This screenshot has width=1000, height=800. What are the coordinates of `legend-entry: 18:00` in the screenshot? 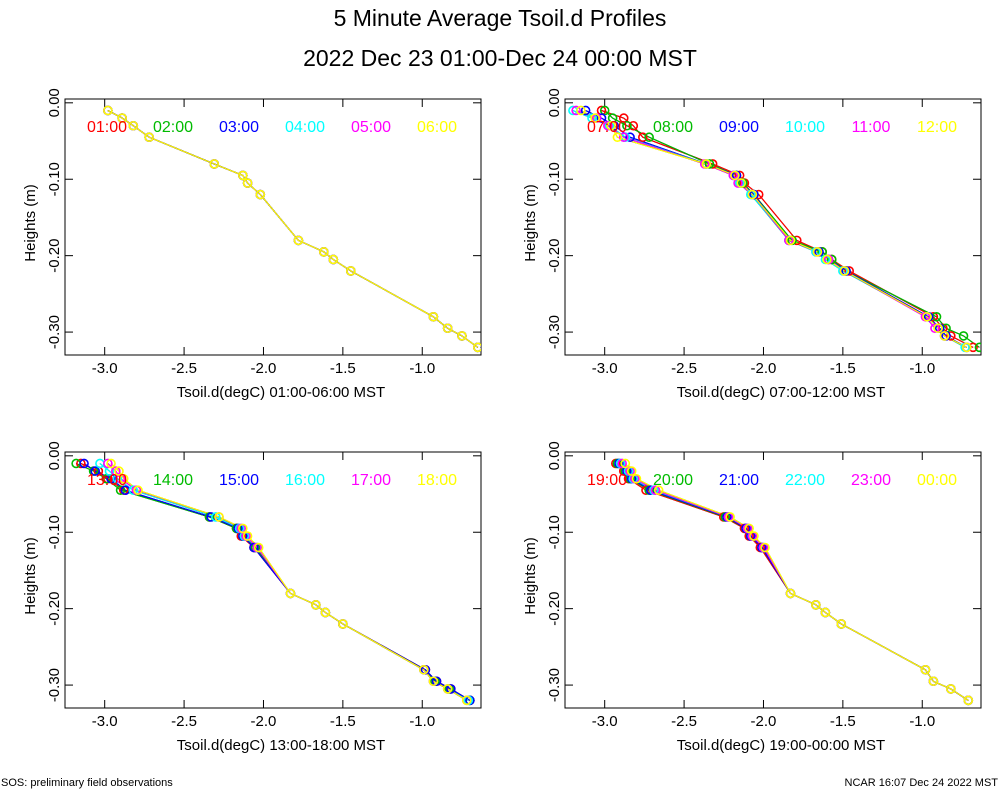 It's located at (437, 480).